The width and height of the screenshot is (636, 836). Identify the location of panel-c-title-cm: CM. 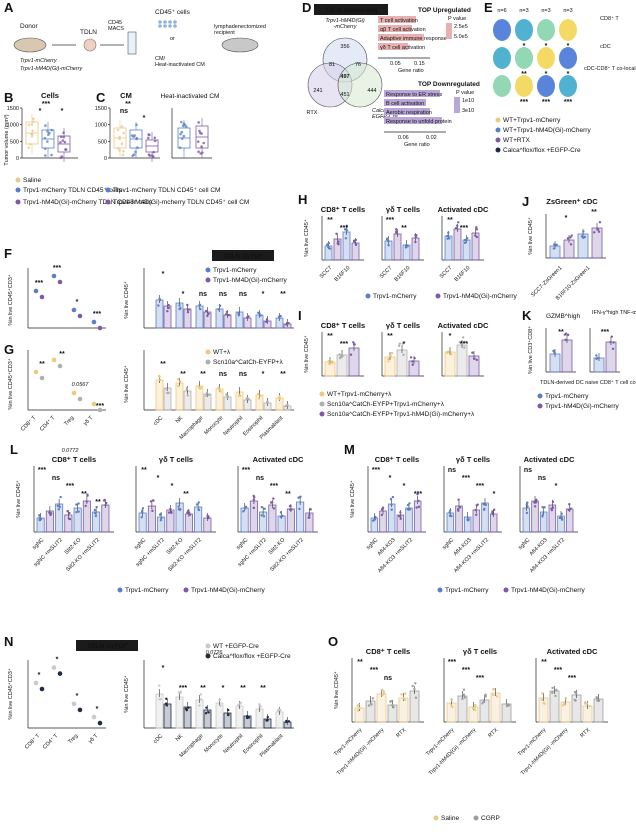
(126, 95).